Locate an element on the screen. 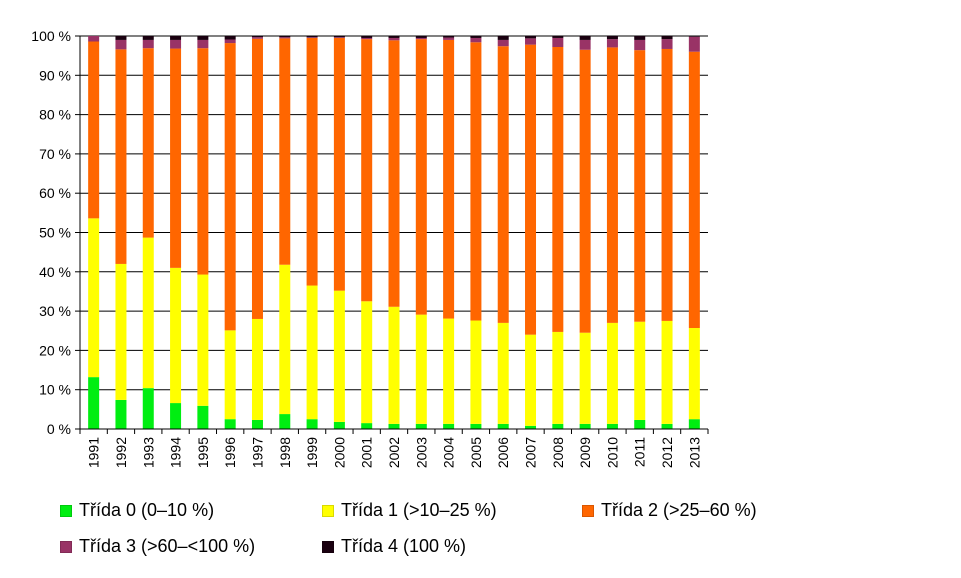 The width and height of the screenshot is (961, 578). bar-stack-2006 is located at coordinates (503, 232).